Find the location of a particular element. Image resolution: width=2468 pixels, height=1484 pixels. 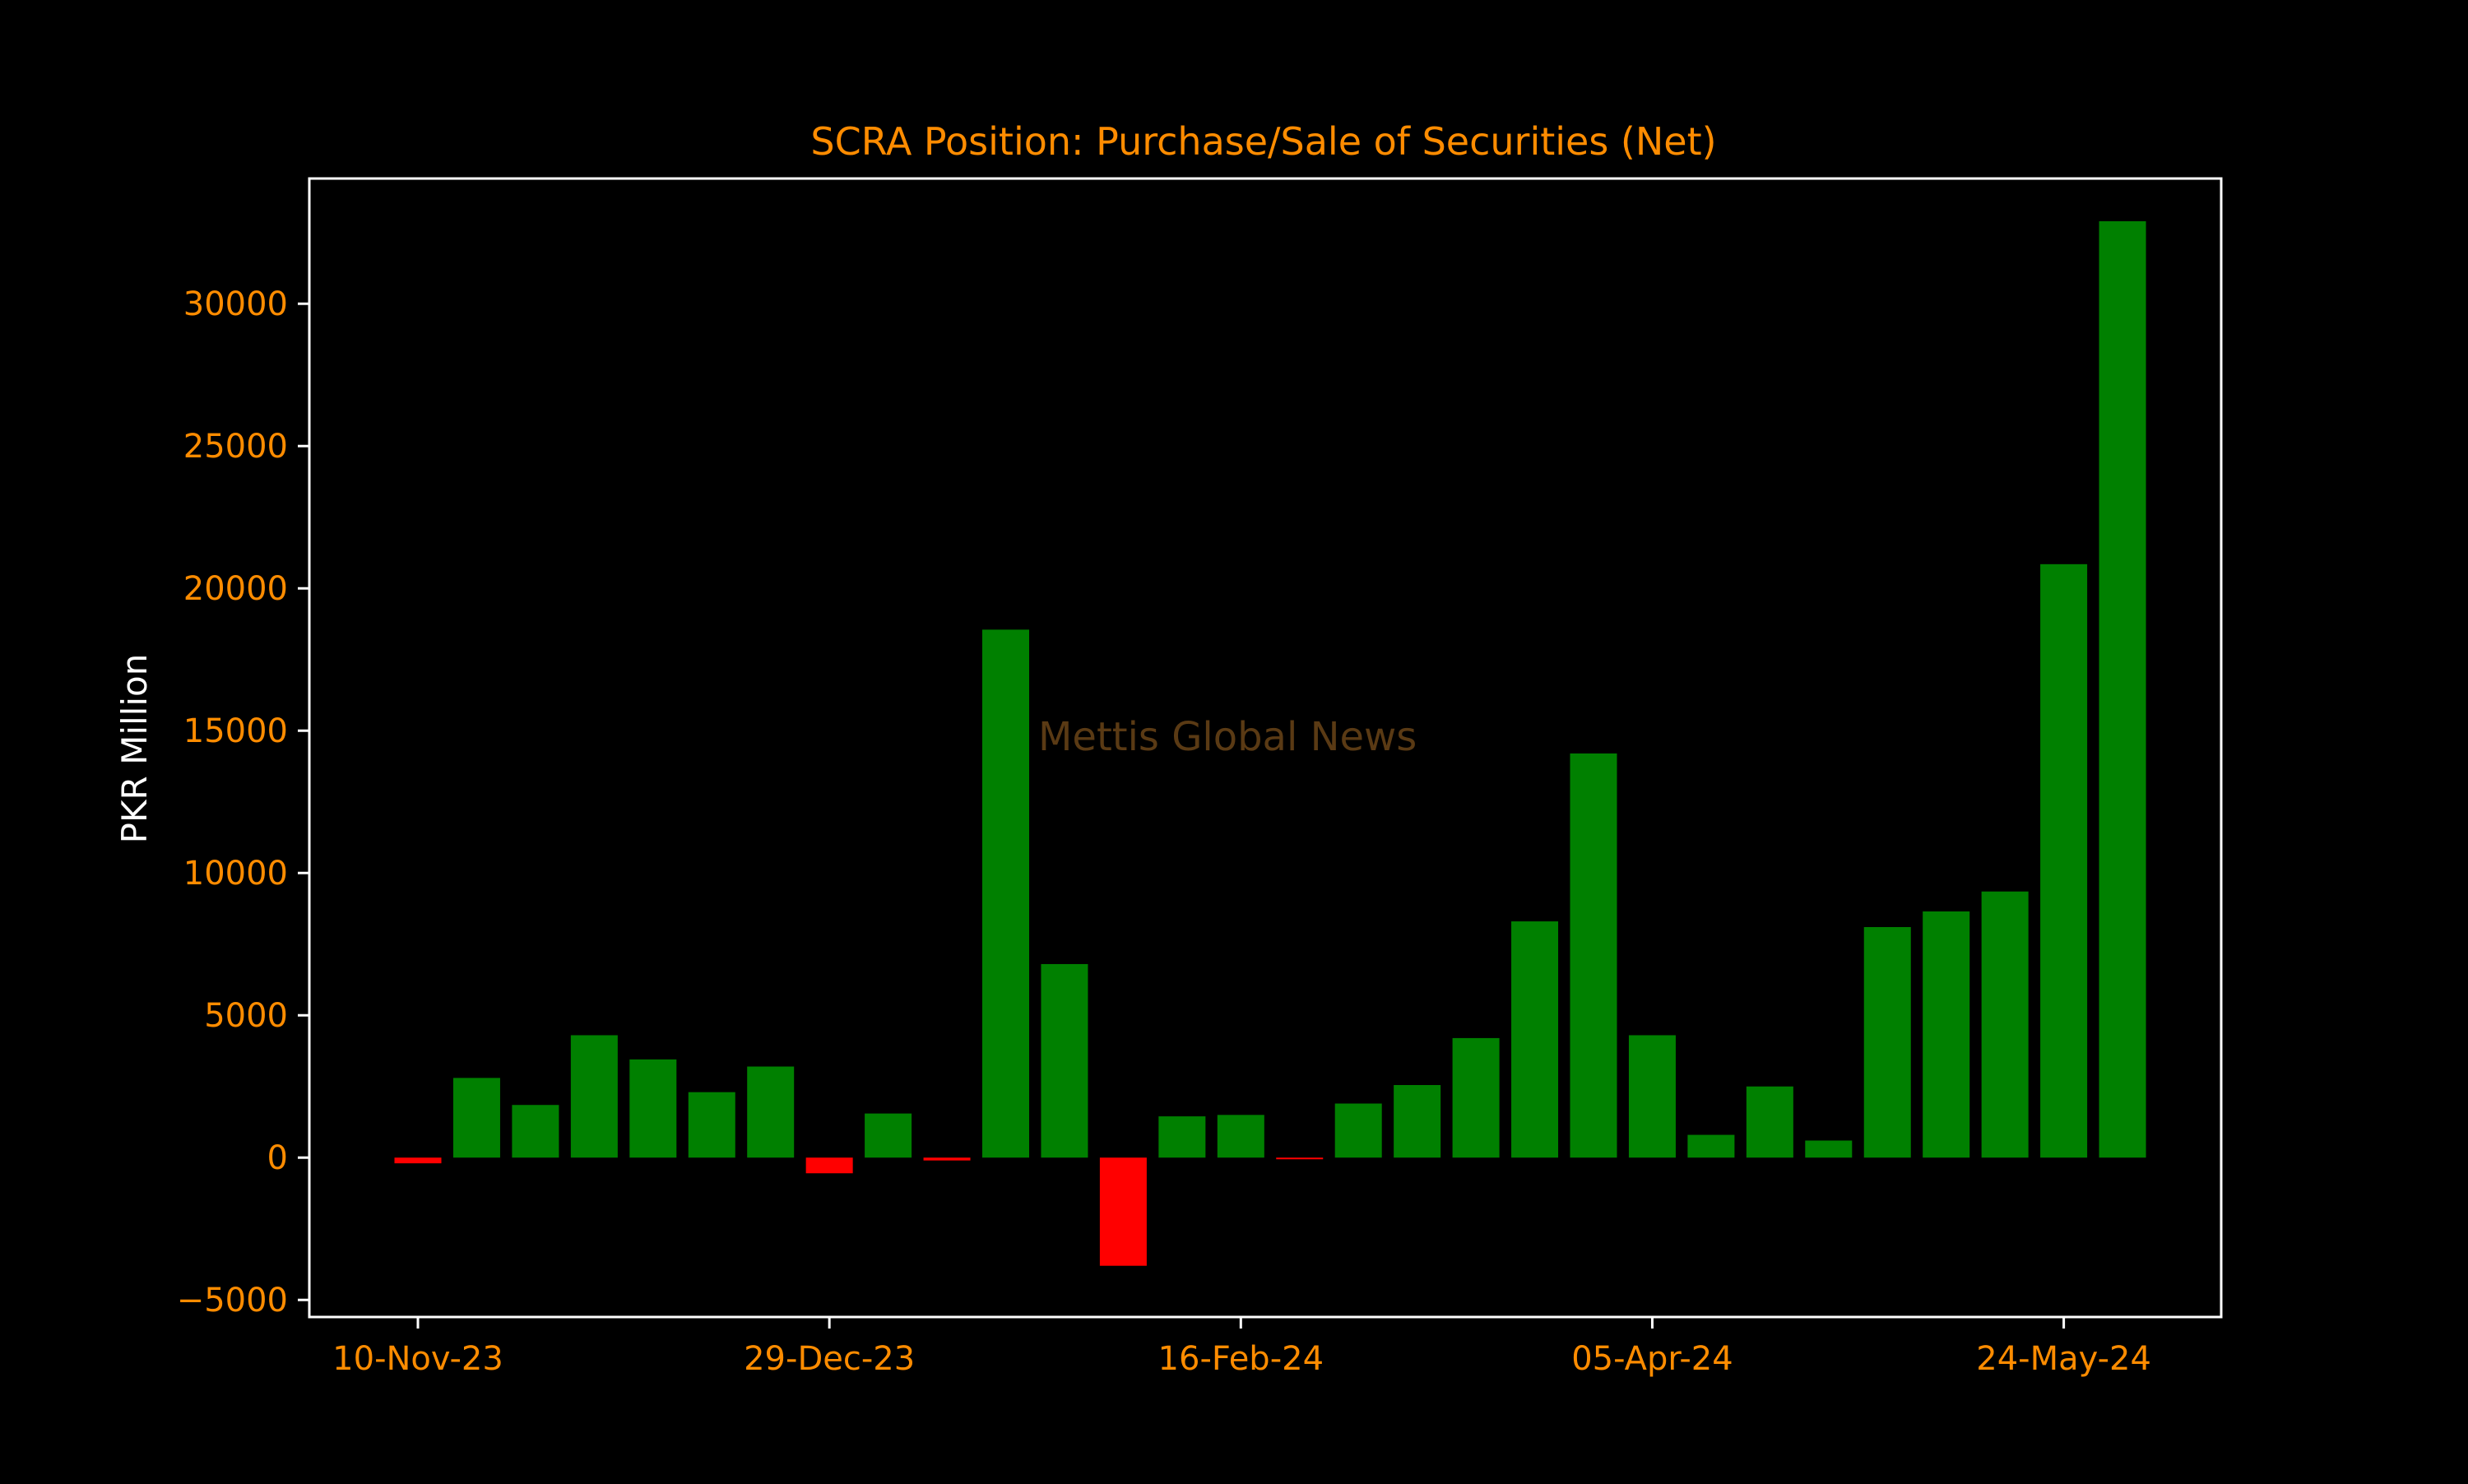

y-axis-ticks: −5000 0 5000 10000 15000 20000 25000 30000 is located at coordinates (243, 802).